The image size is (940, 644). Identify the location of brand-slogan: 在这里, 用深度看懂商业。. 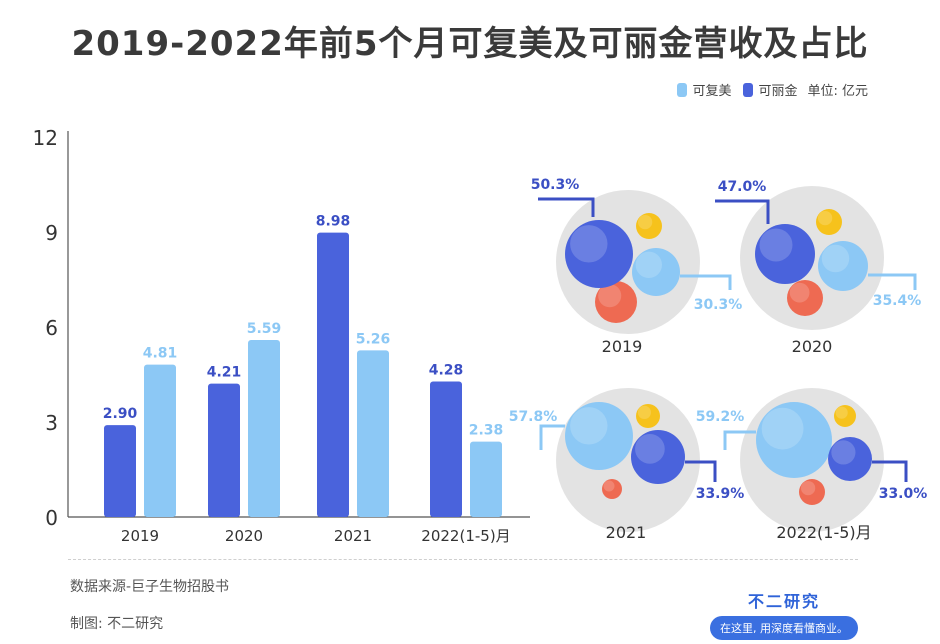
(784, 628).